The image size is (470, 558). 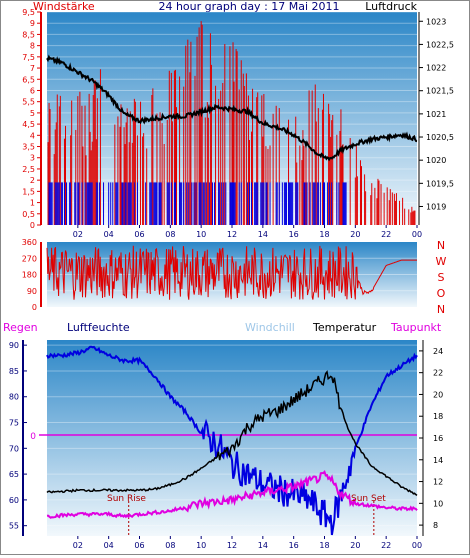 I want to click on wind-left-tick-label: 0,5, so click(x=28, y=214).